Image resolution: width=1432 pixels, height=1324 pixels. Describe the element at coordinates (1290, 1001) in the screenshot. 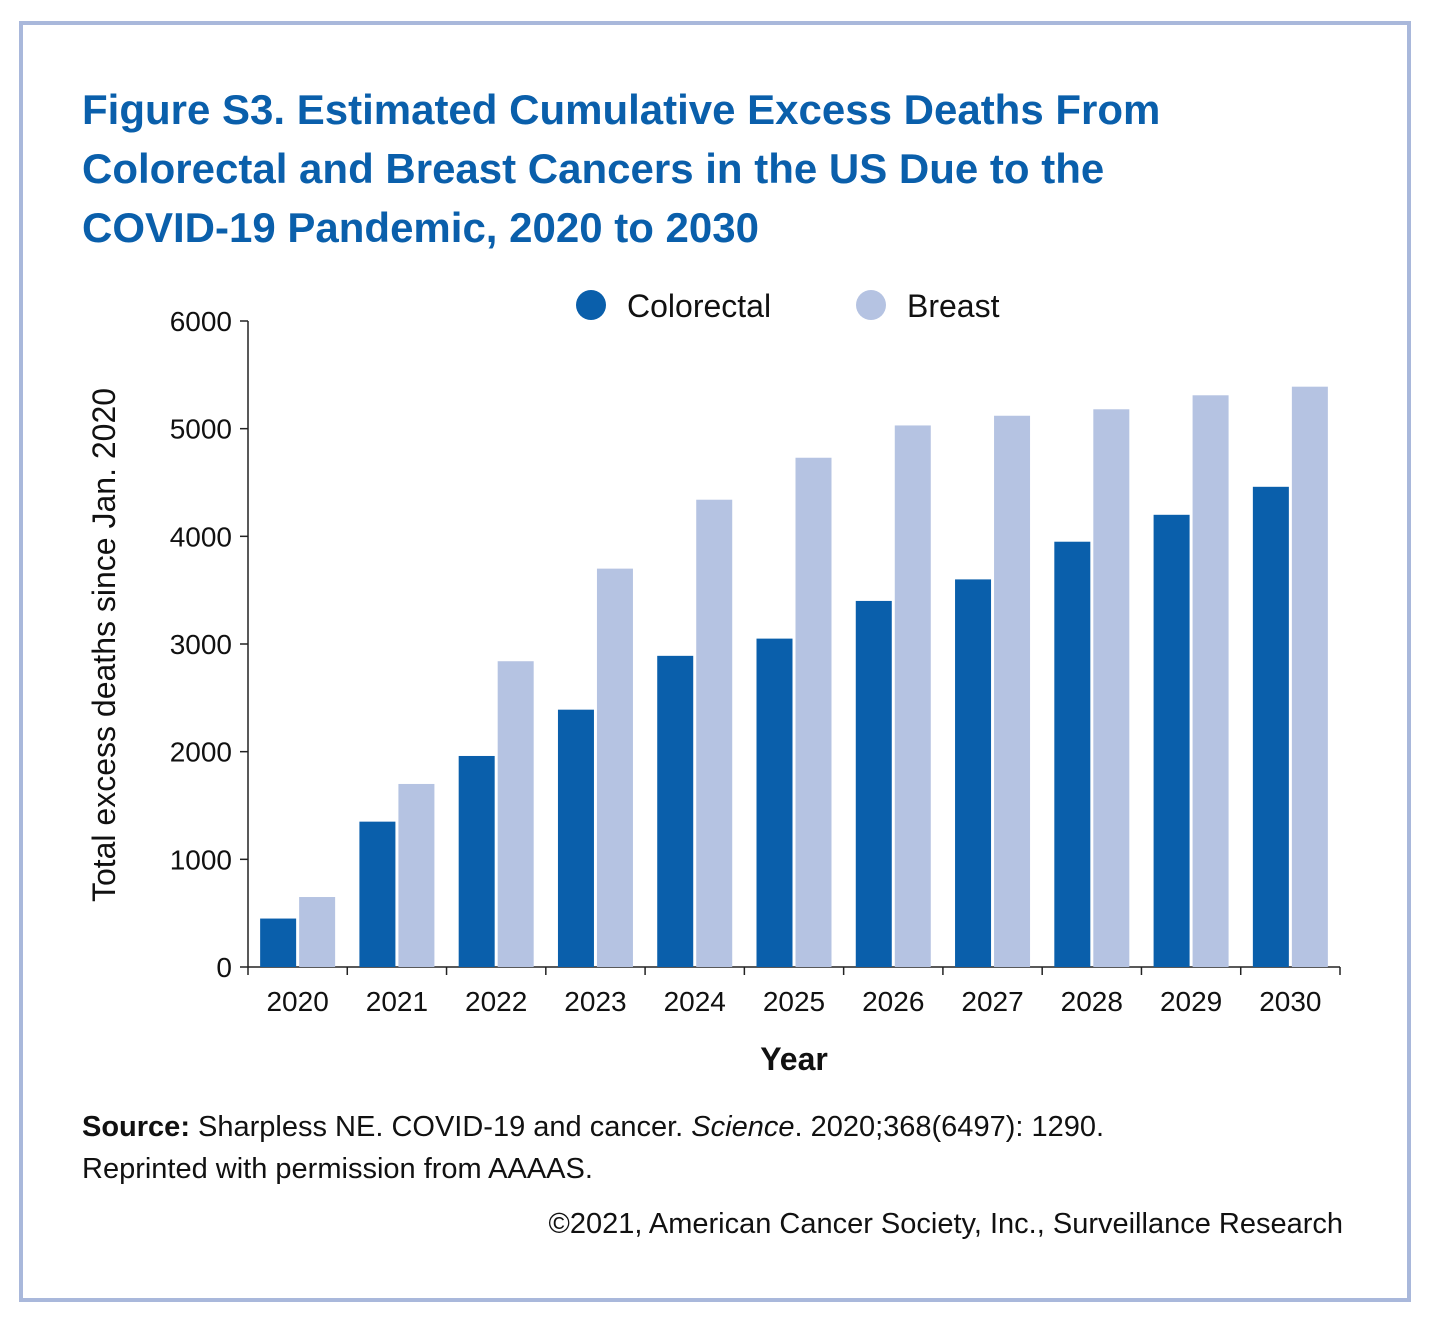

I see `x-tick-label: 2030` at that location.